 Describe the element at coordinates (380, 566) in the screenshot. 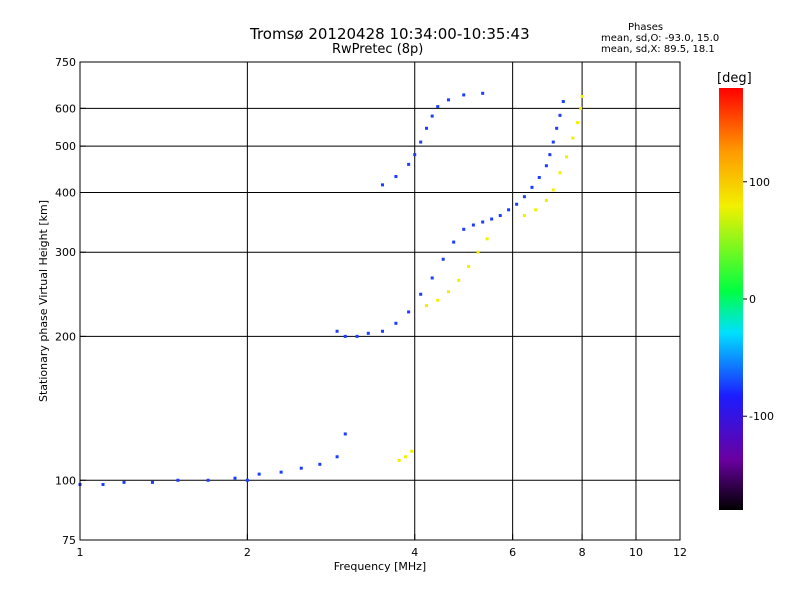

I see `x-axis-label: Frequency [MHz]` at that location.